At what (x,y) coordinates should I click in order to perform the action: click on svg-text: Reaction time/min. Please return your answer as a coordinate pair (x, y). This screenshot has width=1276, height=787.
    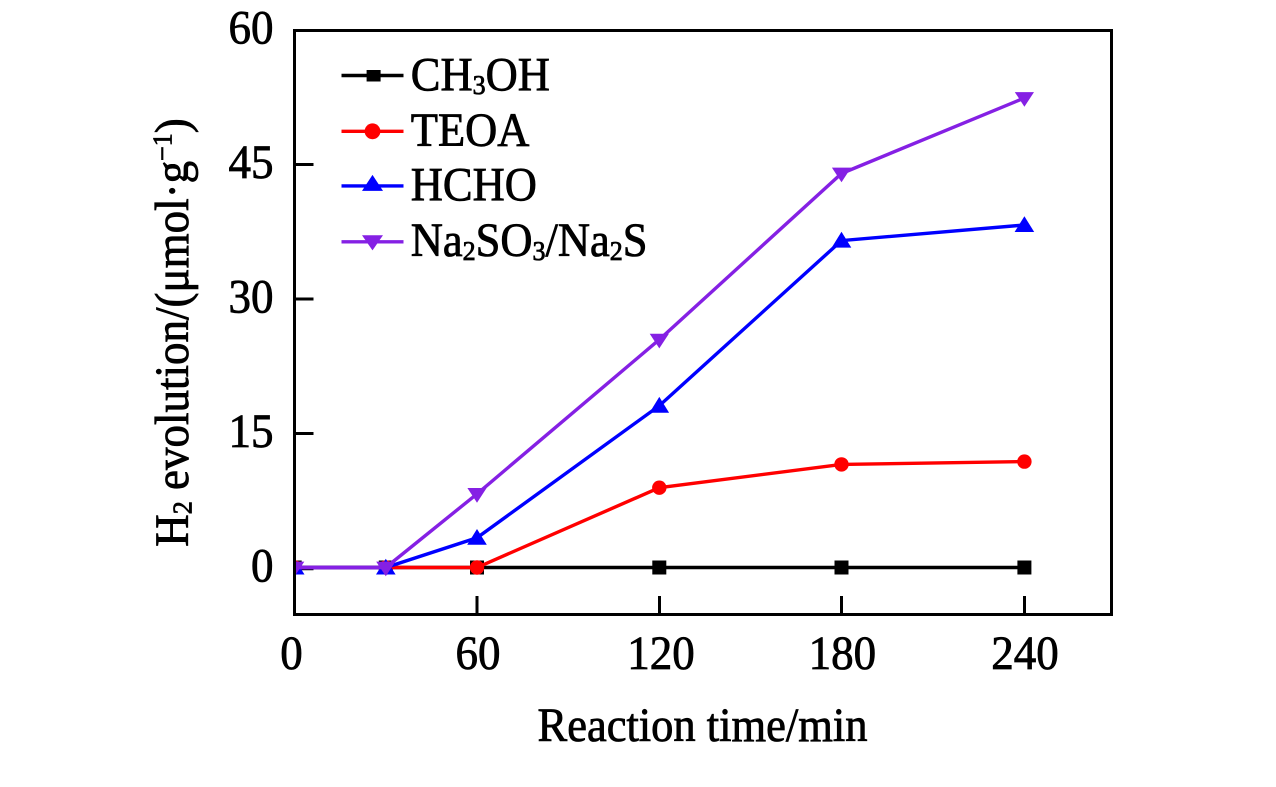
    Looking at the image, I should click on (703, 725).